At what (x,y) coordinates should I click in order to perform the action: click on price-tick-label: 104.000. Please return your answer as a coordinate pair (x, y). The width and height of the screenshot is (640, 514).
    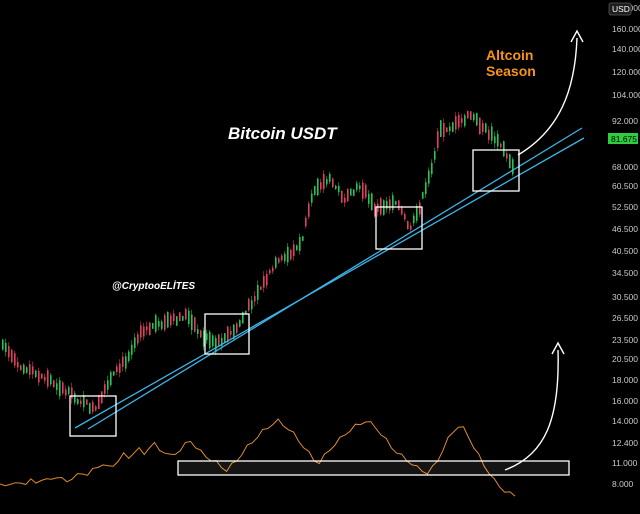
    Looking at the image, I should click on (626, 95).